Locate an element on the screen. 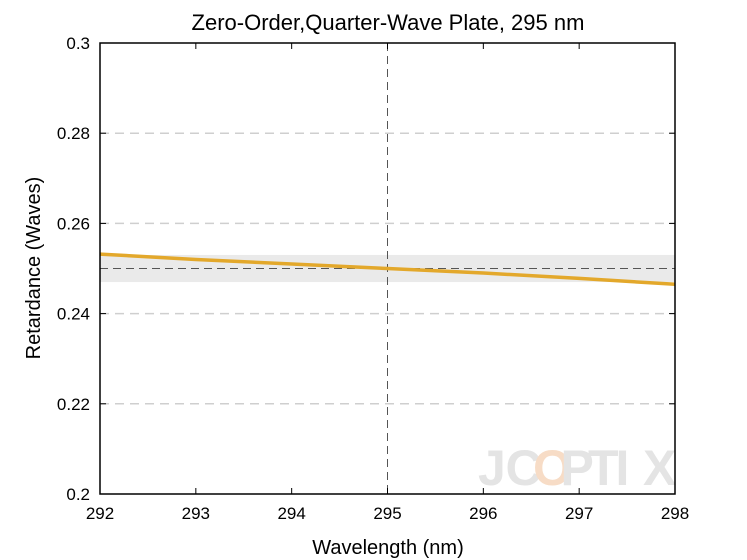 The height and width of the screenshot is (560, 747). chart-title: Zero-Order,Quarter-Wave Plate, 295 nm is located at coordinates (388, 22).